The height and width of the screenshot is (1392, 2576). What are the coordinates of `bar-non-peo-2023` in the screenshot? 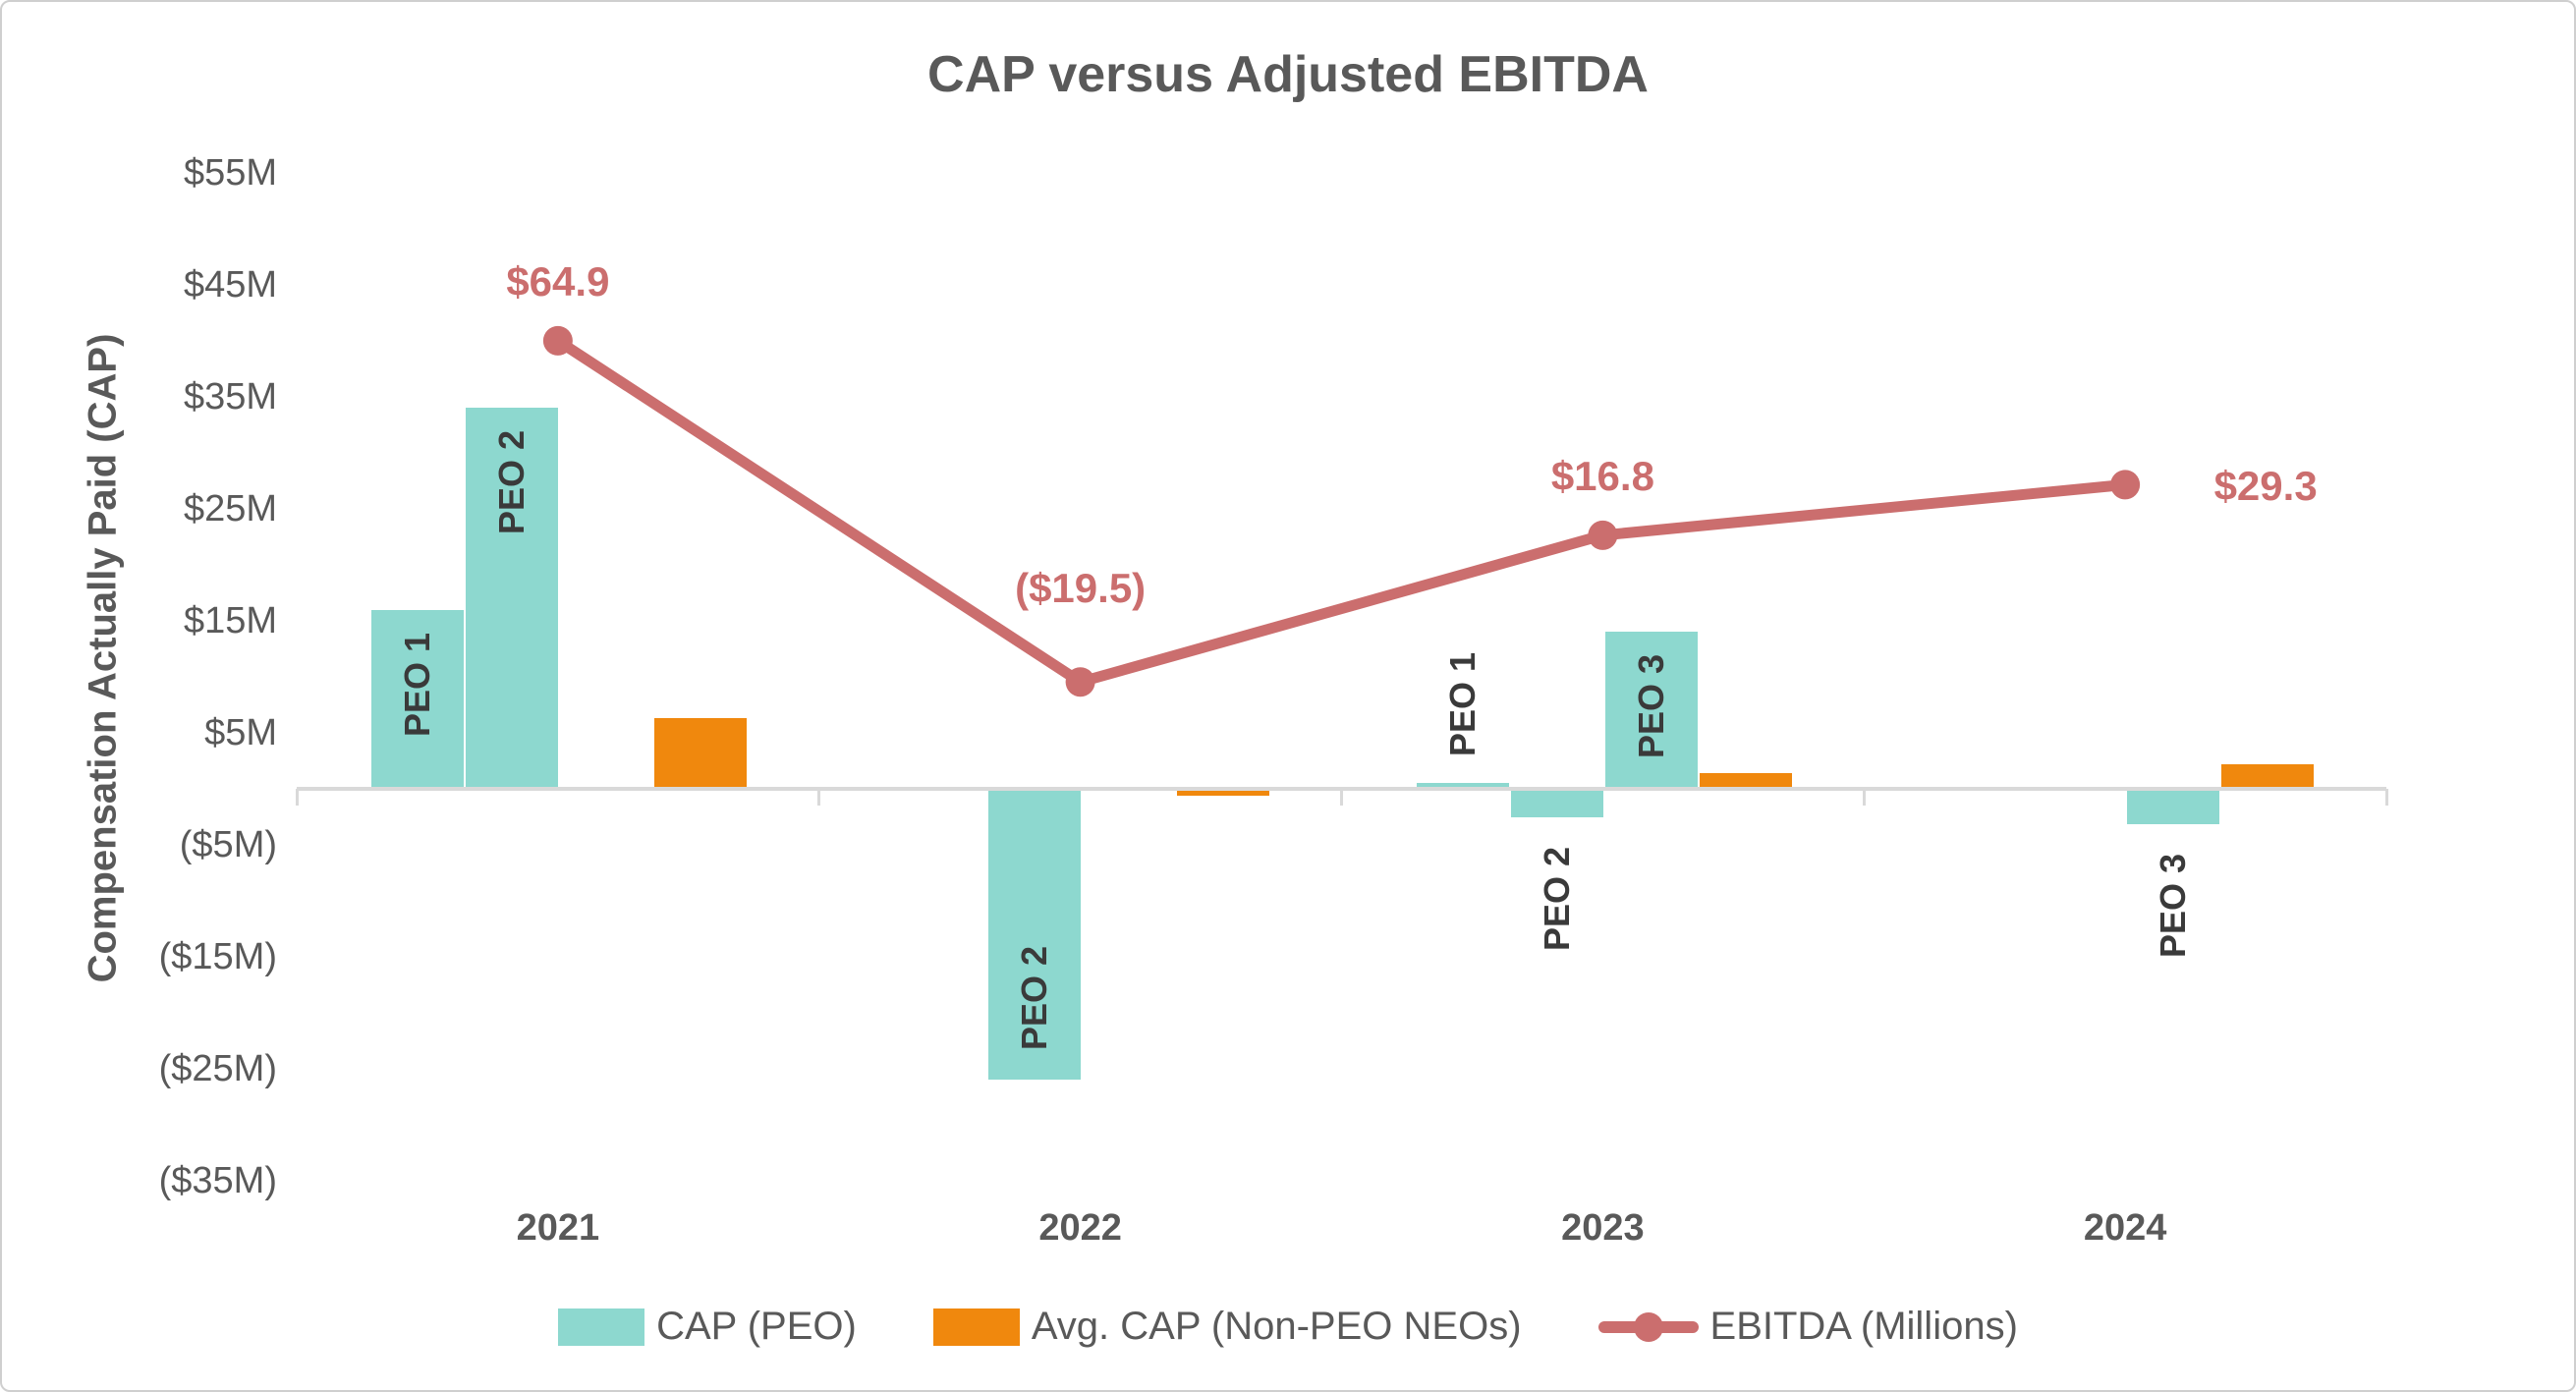 It's located at (1745, 781).